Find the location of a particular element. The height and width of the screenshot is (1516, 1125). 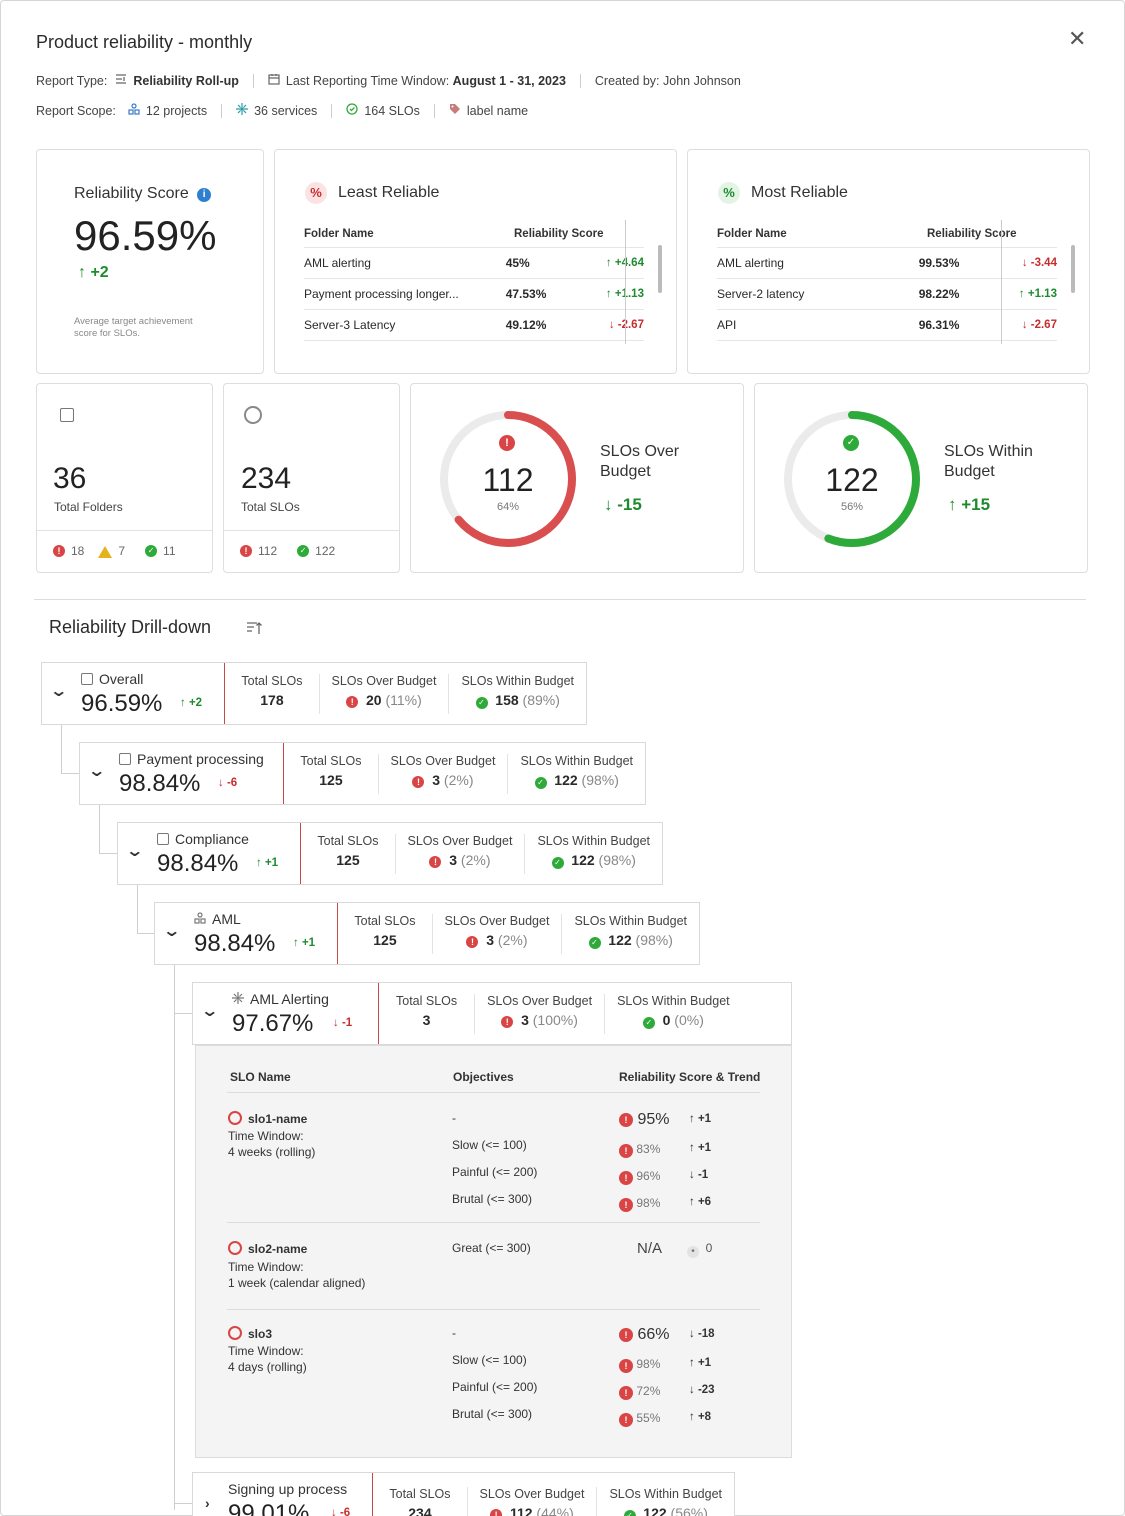

folders-bad-count: 18 is located at coordinates (78, 551).